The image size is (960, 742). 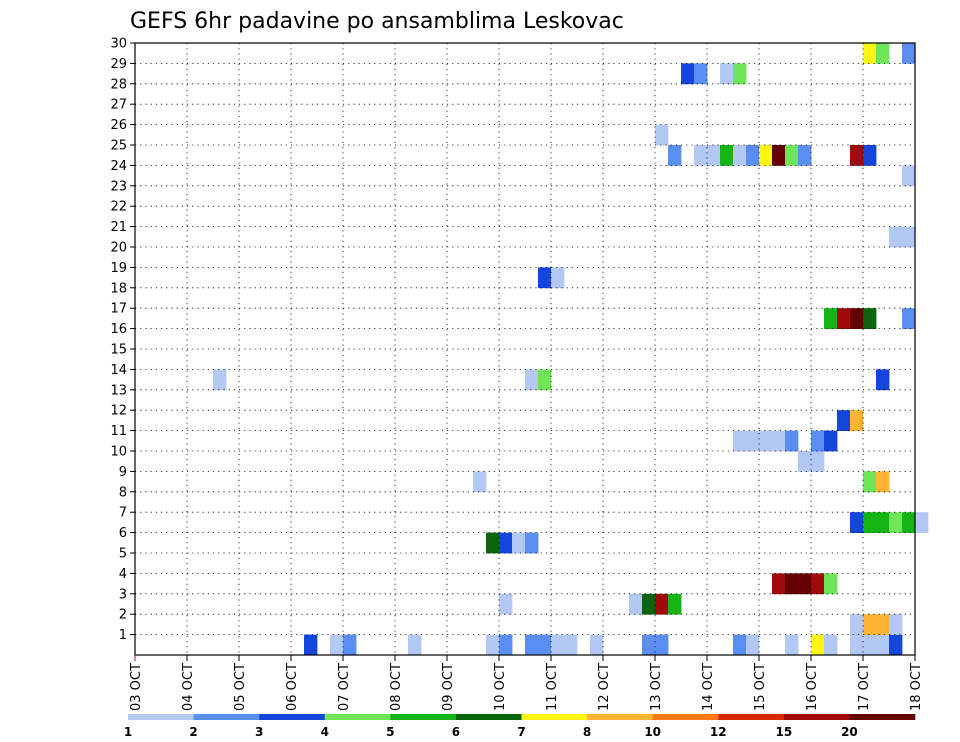 I want to click on y-tick-label: 26, so click(x=118, y=125).